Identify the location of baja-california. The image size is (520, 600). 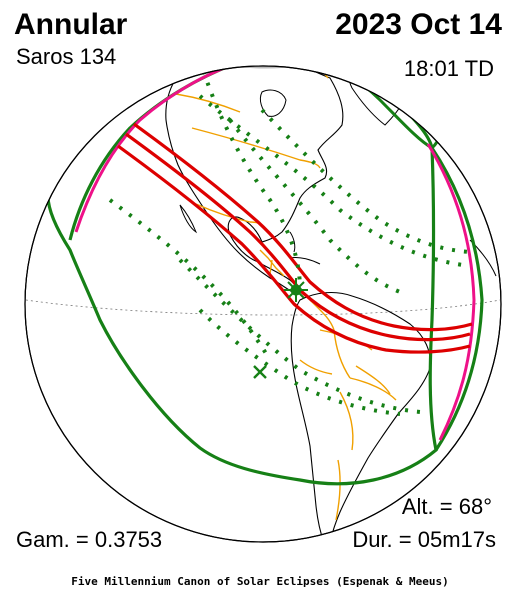
(188, 219).